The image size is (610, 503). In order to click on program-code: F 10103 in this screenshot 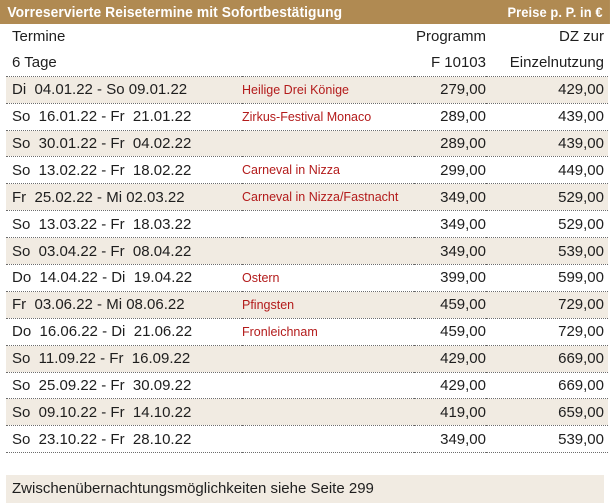, I will do `click(450, 63)`.